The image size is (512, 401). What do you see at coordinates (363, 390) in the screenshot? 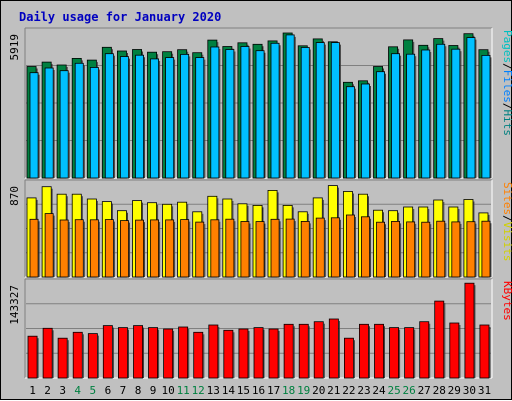
I see `x-tick-label: 23` at bounding box center [363, 390].